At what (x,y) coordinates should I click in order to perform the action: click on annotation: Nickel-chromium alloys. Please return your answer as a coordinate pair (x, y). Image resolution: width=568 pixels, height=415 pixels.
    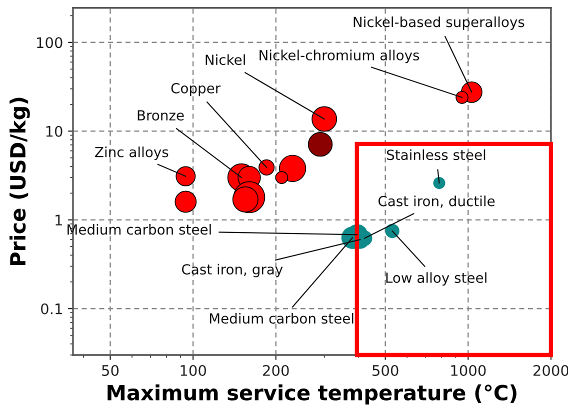
    Looking at the image, I should click on (340, 57).